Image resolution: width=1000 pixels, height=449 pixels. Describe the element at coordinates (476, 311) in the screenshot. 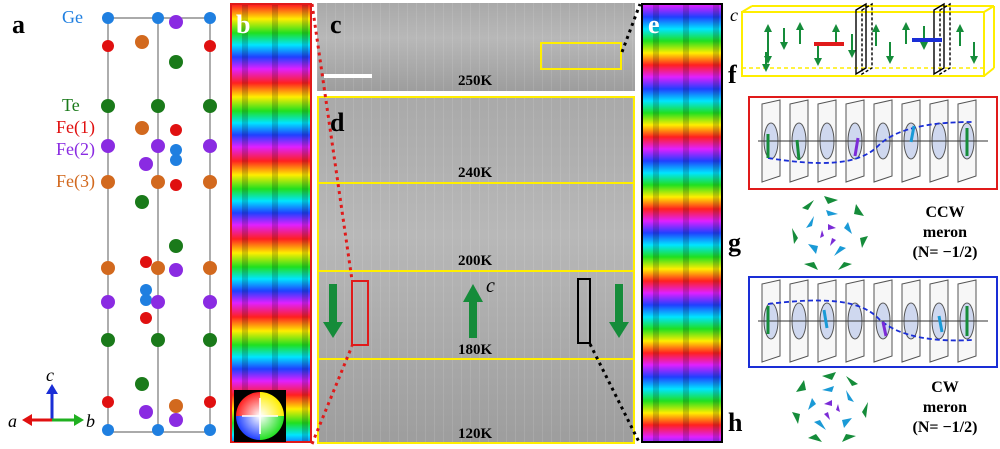

I see `magnetization-arrows-d` at that location.